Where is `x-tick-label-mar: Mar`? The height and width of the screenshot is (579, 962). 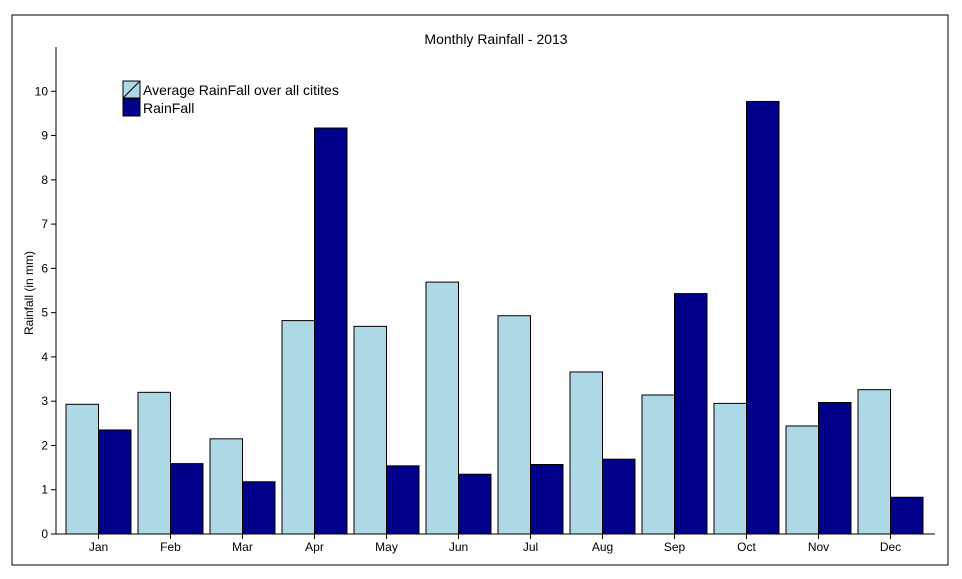 x-tick-label-mar: Mar is located at coordinates (242, 547).